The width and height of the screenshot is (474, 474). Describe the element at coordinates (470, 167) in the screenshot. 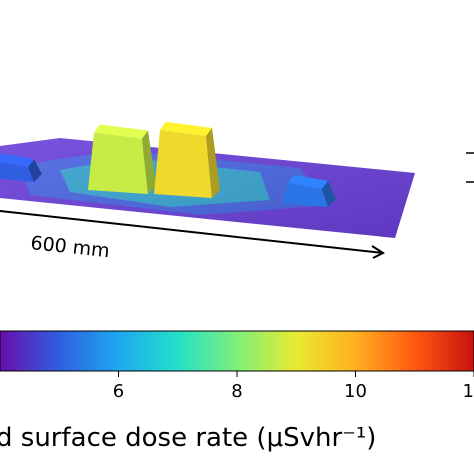

I see `axis-ticks-right` at that location.